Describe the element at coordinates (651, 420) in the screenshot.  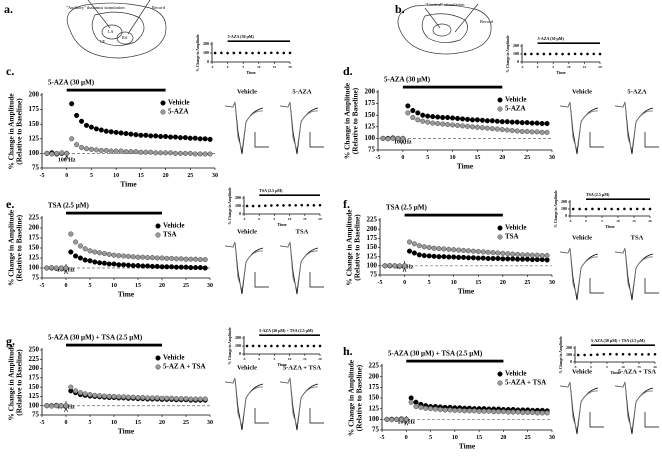
I see `scale-bar` at that location.